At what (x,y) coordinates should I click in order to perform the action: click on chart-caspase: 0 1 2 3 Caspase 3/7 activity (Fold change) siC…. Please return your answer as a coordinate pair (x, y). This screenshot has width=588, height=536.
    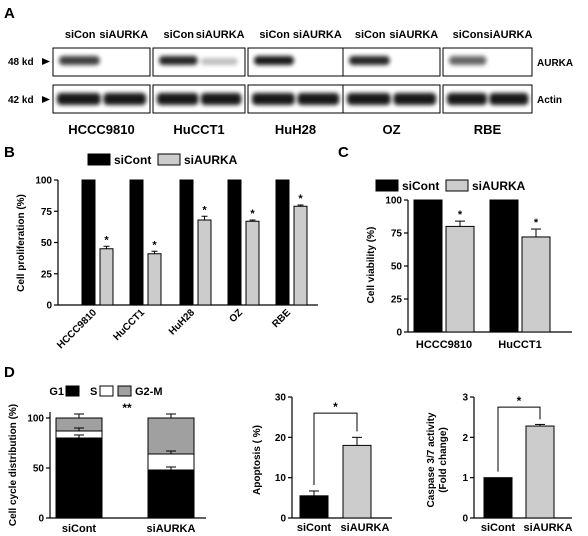
    Looking at the image, I should click on (499, 464).